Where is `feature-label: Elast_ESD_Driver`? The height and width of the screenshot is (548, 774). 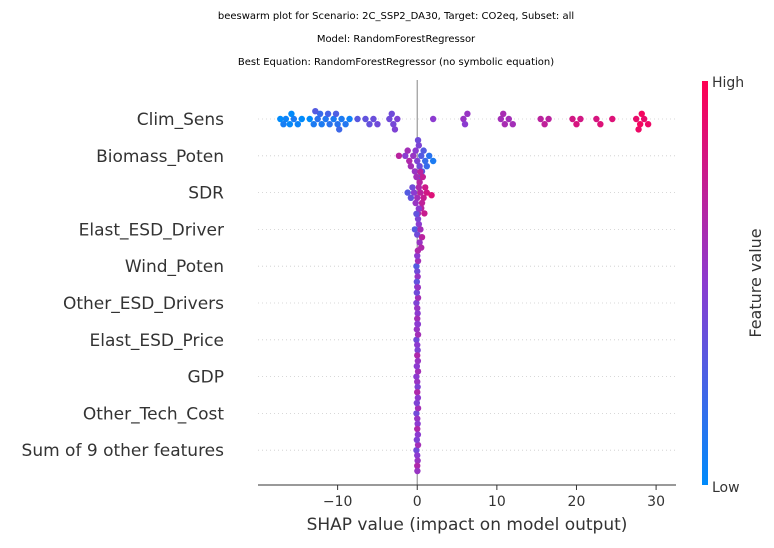 feature-label: Elast_ESD_Driver is located at coordinates (151, 230).